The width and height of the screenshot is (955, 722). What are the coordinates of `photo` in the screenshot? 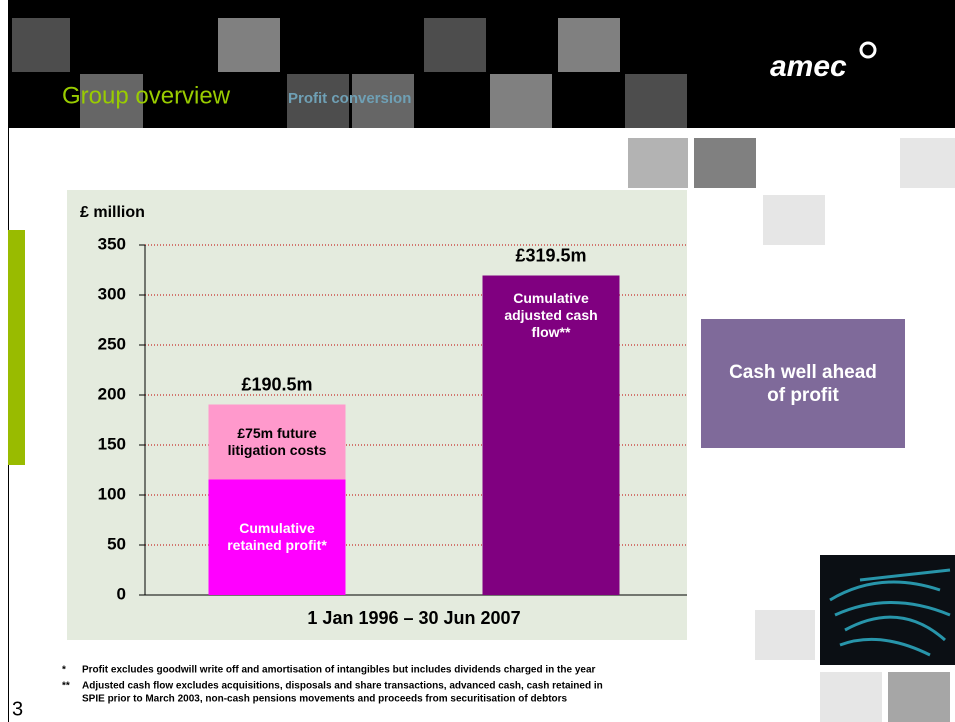 It's located at (887, 610).